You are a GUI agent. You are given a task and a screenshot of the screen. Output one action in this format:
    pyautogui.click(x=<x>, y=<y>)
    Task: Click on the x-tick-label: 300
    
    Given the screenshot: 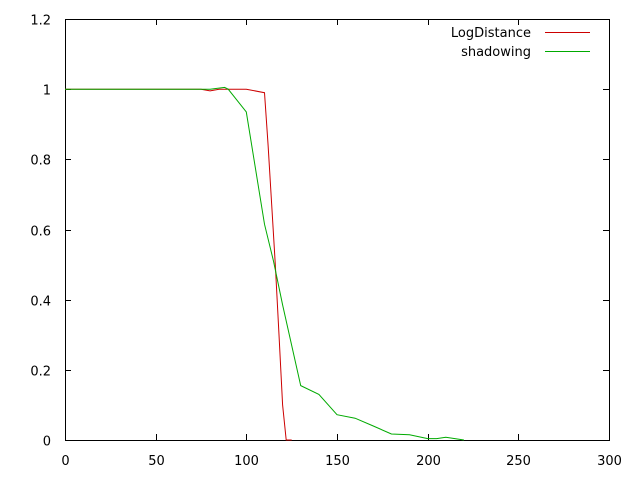 What is the action you would take?
    pyautogui.click(x=609, y=461)
    